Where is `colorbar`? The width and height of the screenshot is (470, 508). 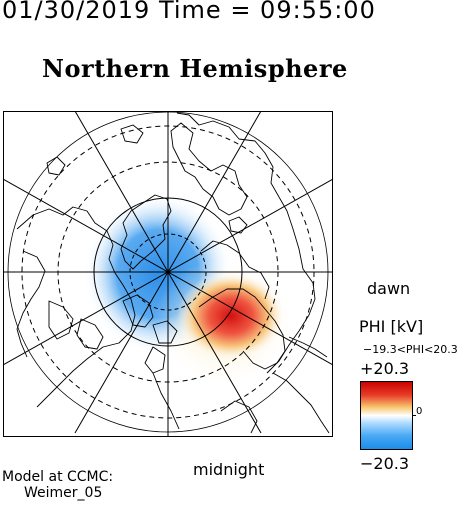 colorbar is located at coordinates (388, 415).